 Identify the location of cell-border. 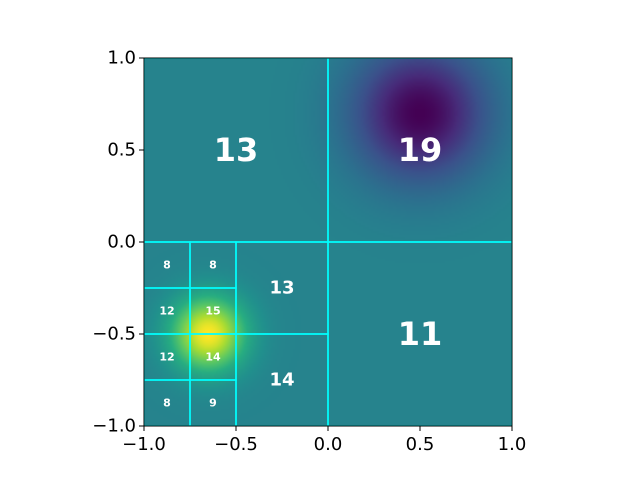
(213, 402).